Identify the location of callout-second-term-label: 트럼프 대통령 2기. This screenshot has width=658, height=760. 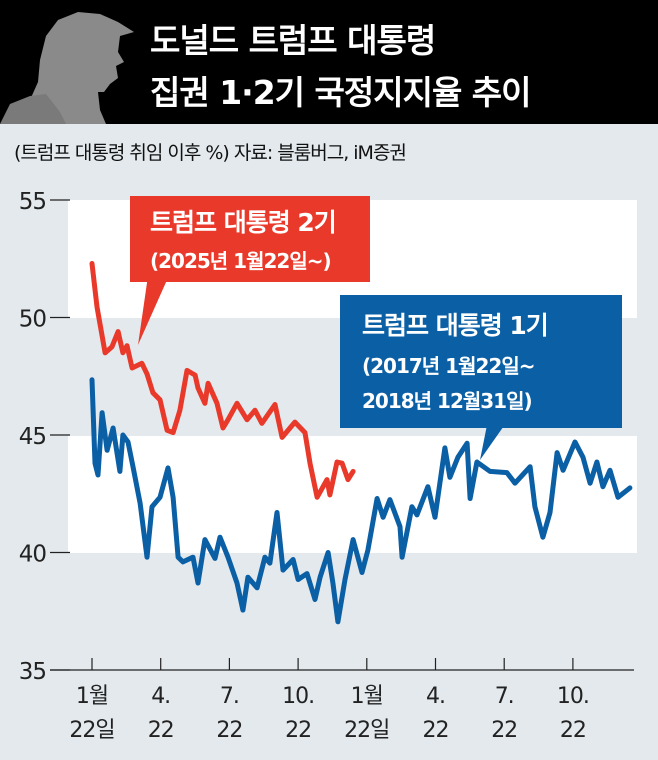
(243, 222).